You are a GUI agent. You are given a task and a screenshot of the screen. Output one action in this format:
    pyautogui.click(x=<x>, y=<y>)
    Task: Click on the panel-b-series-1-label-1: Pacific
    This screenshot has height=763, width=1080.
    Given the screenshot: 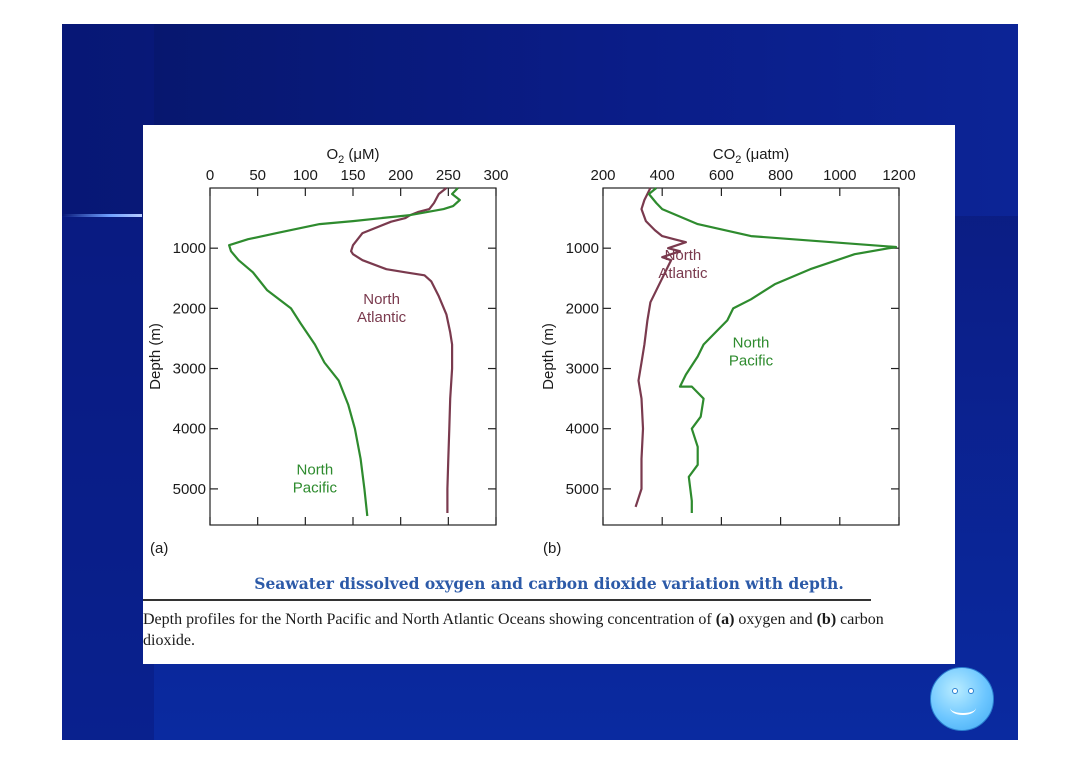 What is the action you would take?
    pyautogui.click(x=751, y=360)
    